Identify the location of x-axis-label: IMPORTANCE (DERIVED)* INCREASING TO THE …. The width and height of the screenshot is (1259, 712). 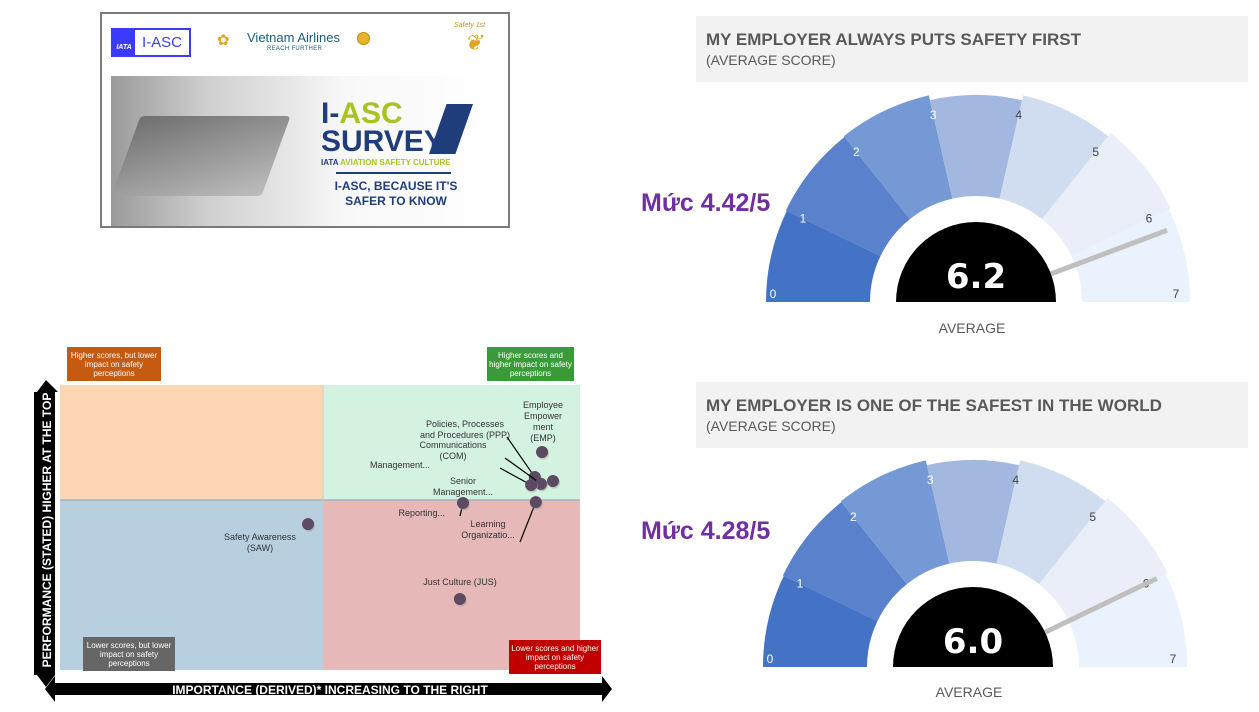
(330, 690).